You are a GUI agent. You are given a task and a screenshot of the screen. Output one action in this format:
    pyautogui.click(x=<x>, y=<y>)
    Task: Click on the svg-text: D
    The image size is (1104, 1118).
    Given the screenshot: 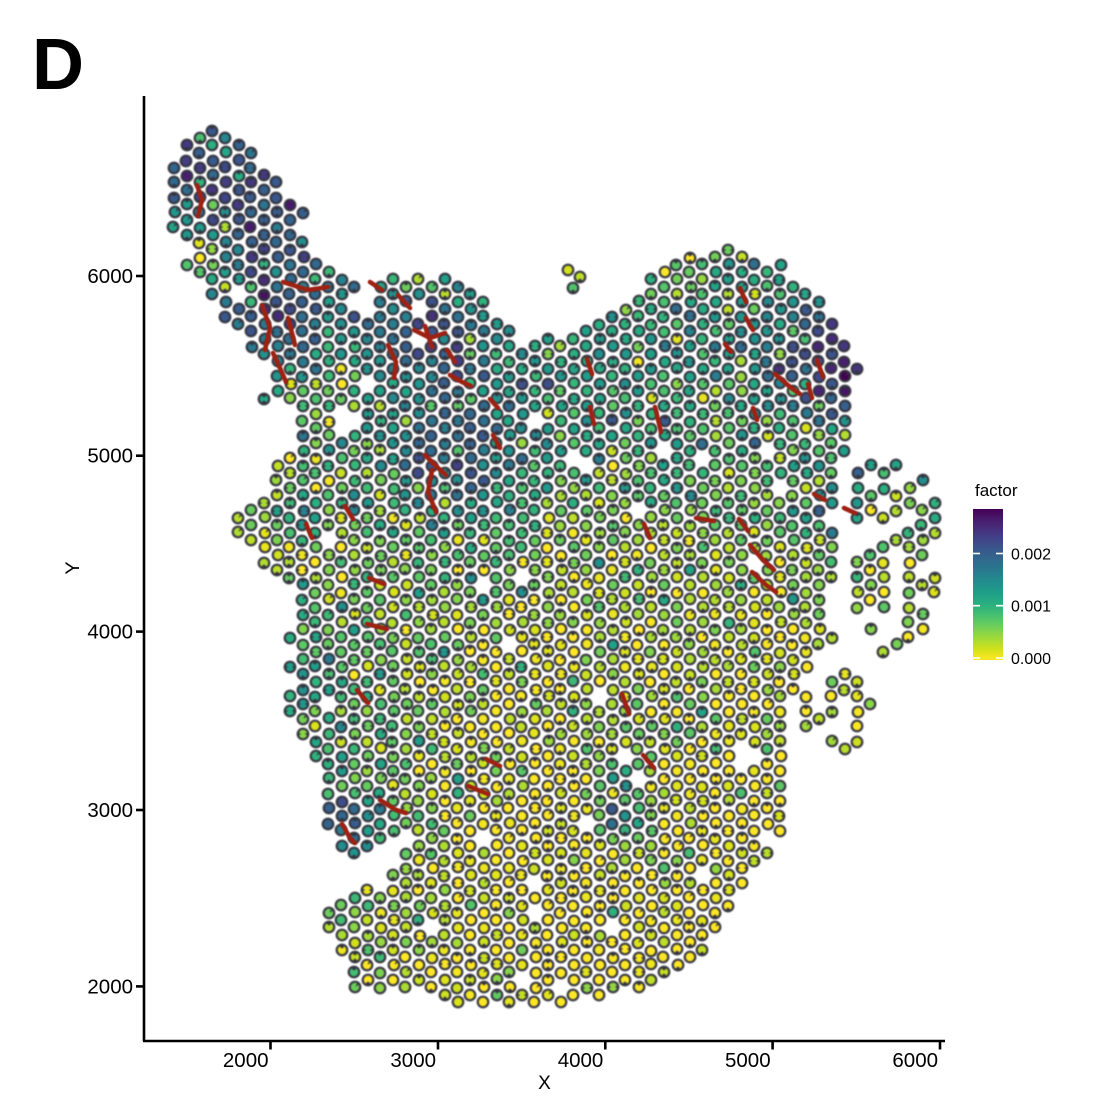 What is the action you would take?
    pyautogui.click(x=58, y=65)
    